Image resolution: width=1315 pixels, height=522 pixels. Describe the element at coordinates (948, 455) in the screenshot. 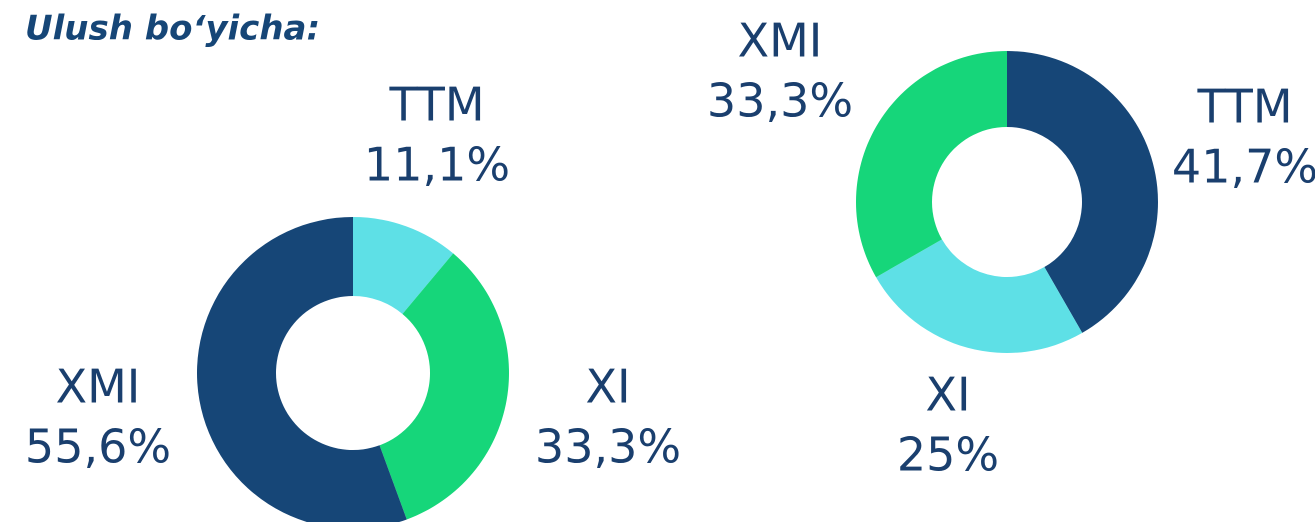

I see `slice-value: 25%` at that location.